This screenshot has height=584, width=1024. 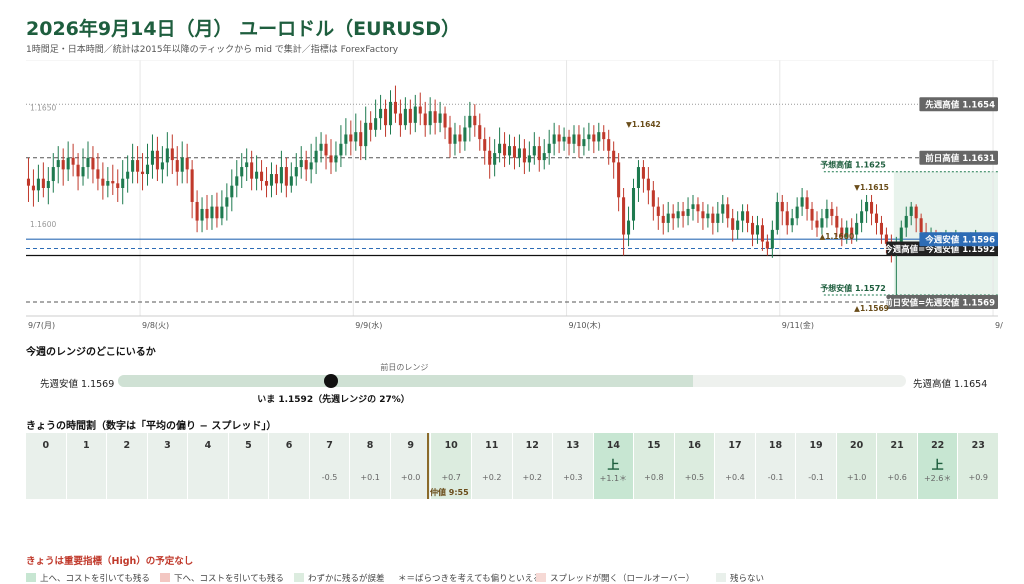 What do you see at coordinates (451, 477) in the screenshot?
I see `bias-value: +0.7` at bounding box center [451, 477].